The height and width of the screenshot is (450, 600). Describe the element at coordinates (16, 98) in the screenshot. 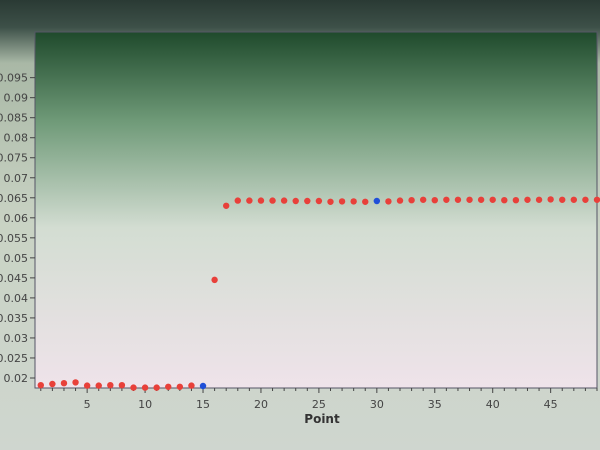

I see `y-tick-label: 0.09` at that location.